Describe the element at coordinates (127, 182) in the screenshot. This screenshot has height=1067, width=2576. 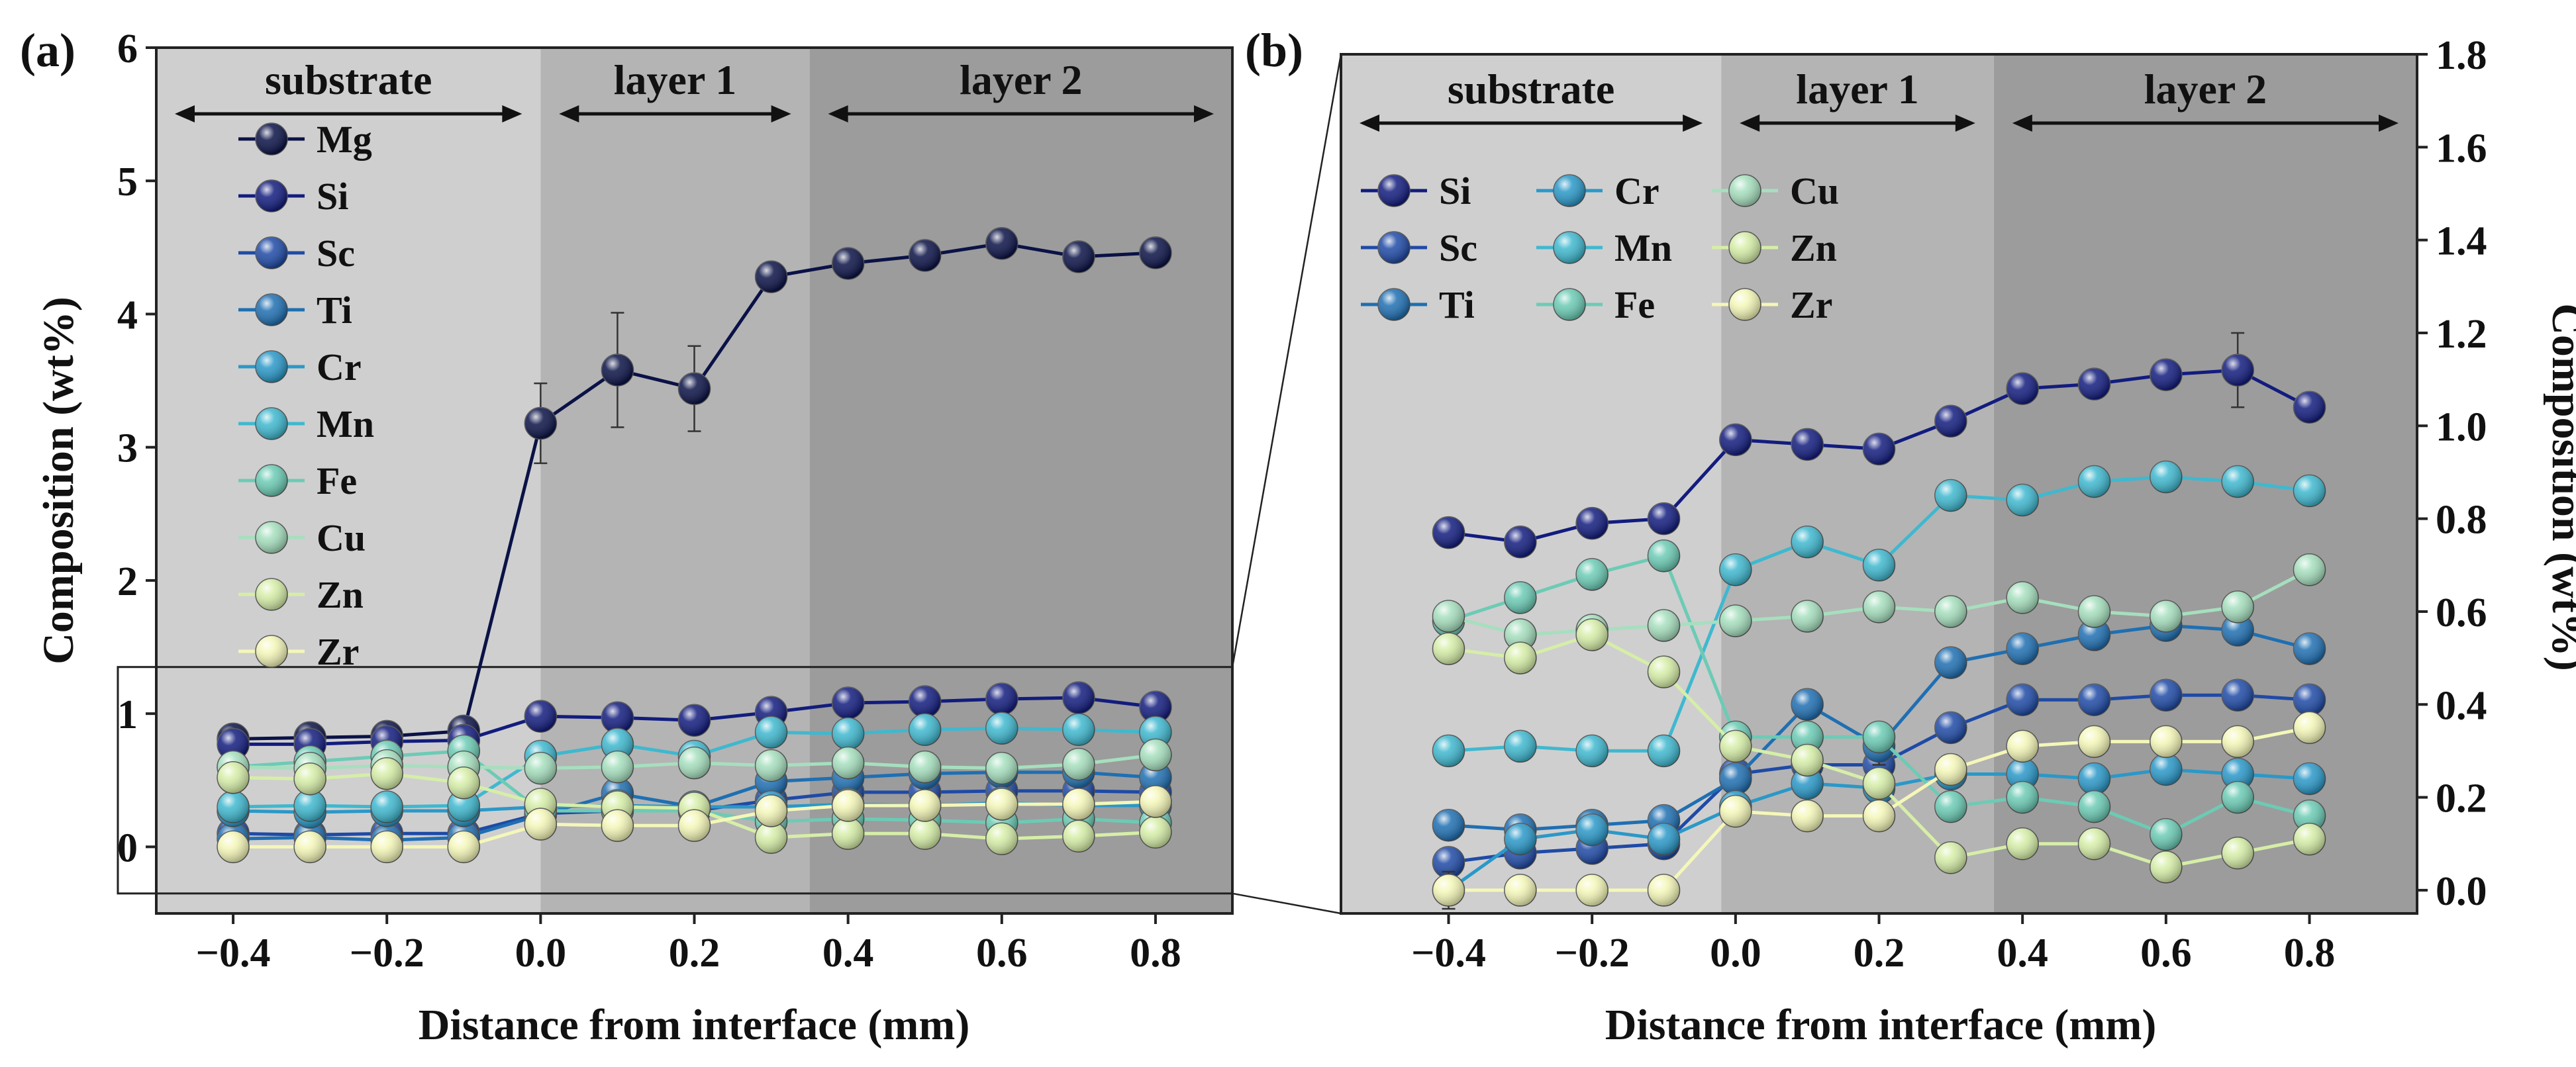
I see `ytick-label: 5` at that location.